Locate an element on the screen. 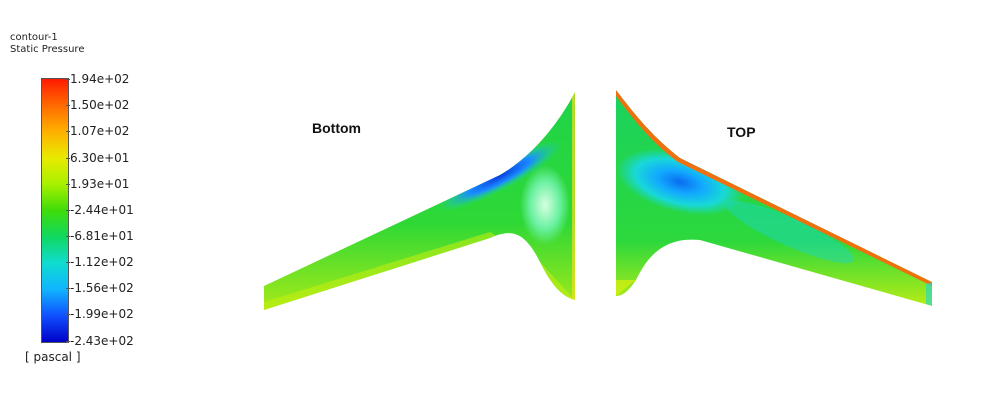  tick-label-6: -6.81e+01 is located at coordinates (100, 236).